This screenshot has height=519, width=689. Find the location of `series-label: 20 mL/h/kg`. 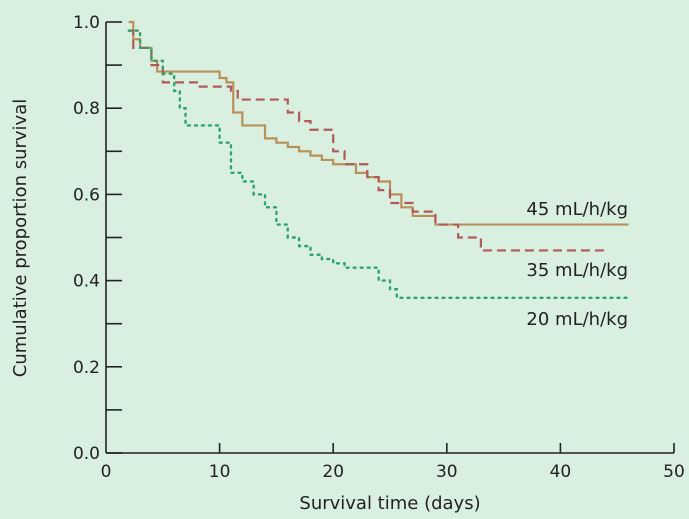

series-label: 20 mL/h/kg is located at coordinates (577, 319).